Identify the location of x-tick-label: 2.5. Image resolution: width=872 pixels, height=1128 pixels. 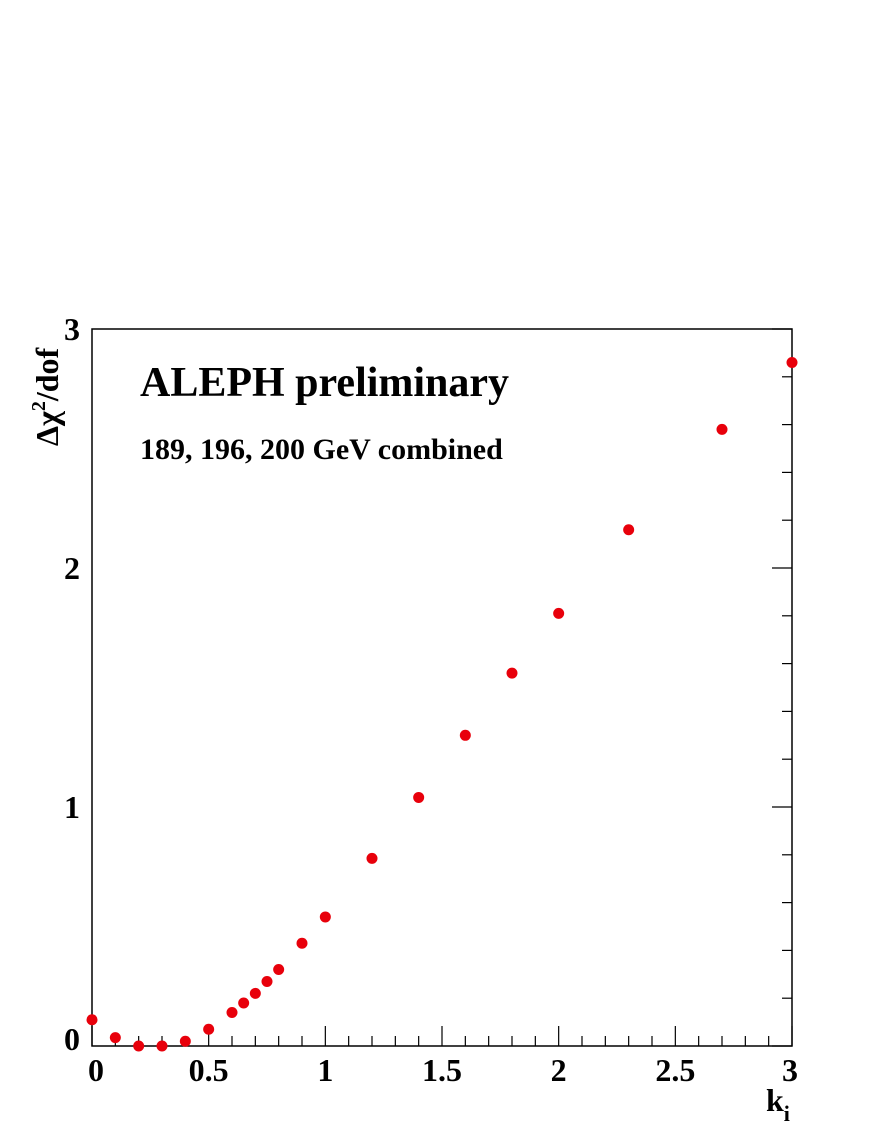
(675, 1070).